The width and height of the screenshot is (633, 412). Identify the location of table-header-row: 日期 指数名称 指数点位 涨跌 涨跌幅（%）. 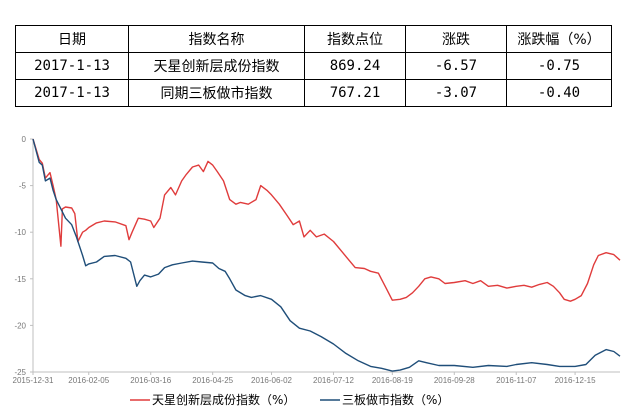
(313, 39).